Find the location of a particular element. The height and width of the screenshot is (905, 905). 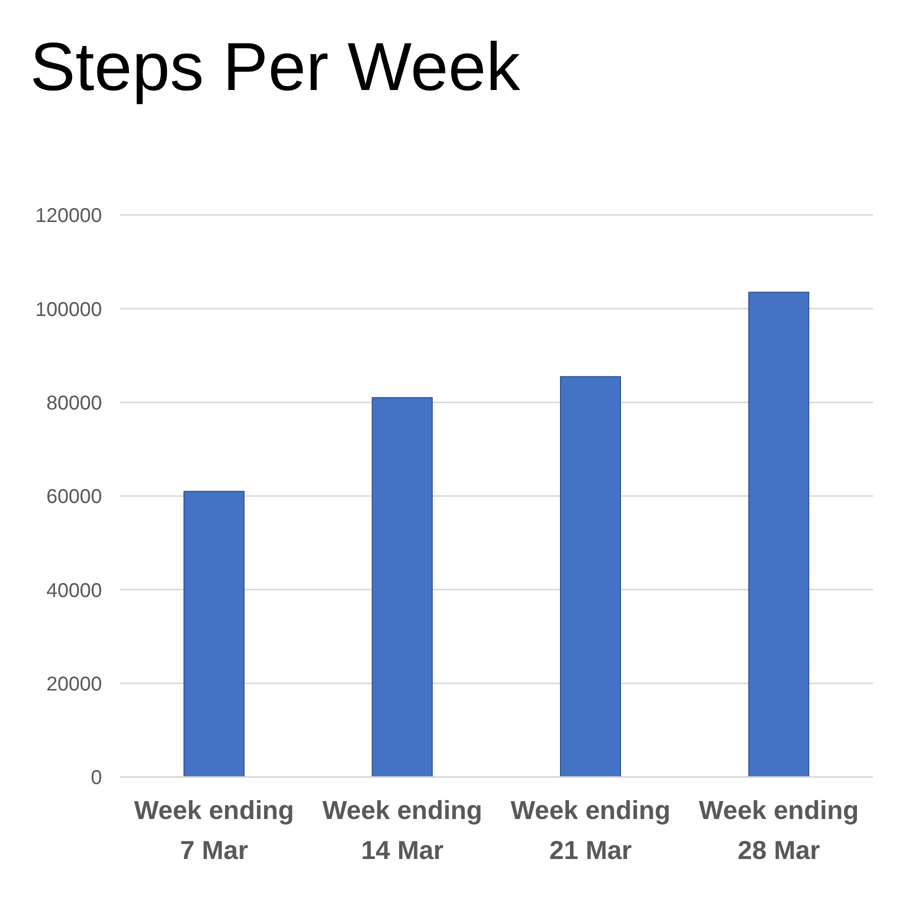

y-tick-label: 120000 is located at coordinates (68, 216).